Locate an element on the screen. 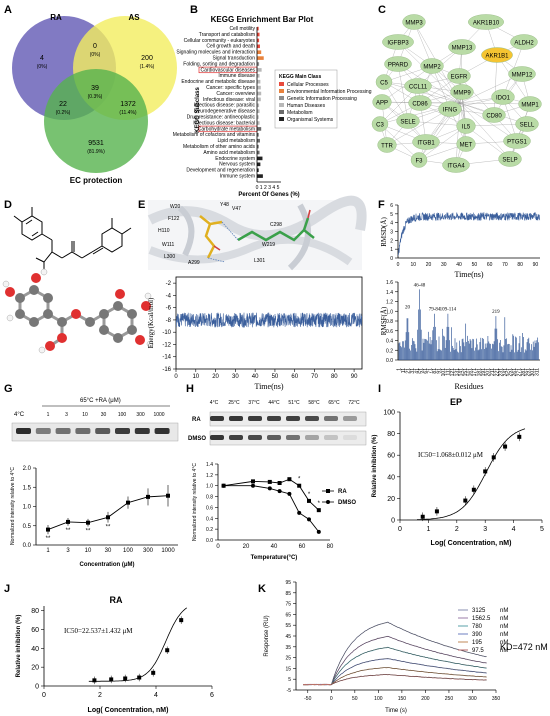 This screenshot has width=550, height=716. kegg-subclass-label: Infectious disease: viral is located at coordinates (229, 100).